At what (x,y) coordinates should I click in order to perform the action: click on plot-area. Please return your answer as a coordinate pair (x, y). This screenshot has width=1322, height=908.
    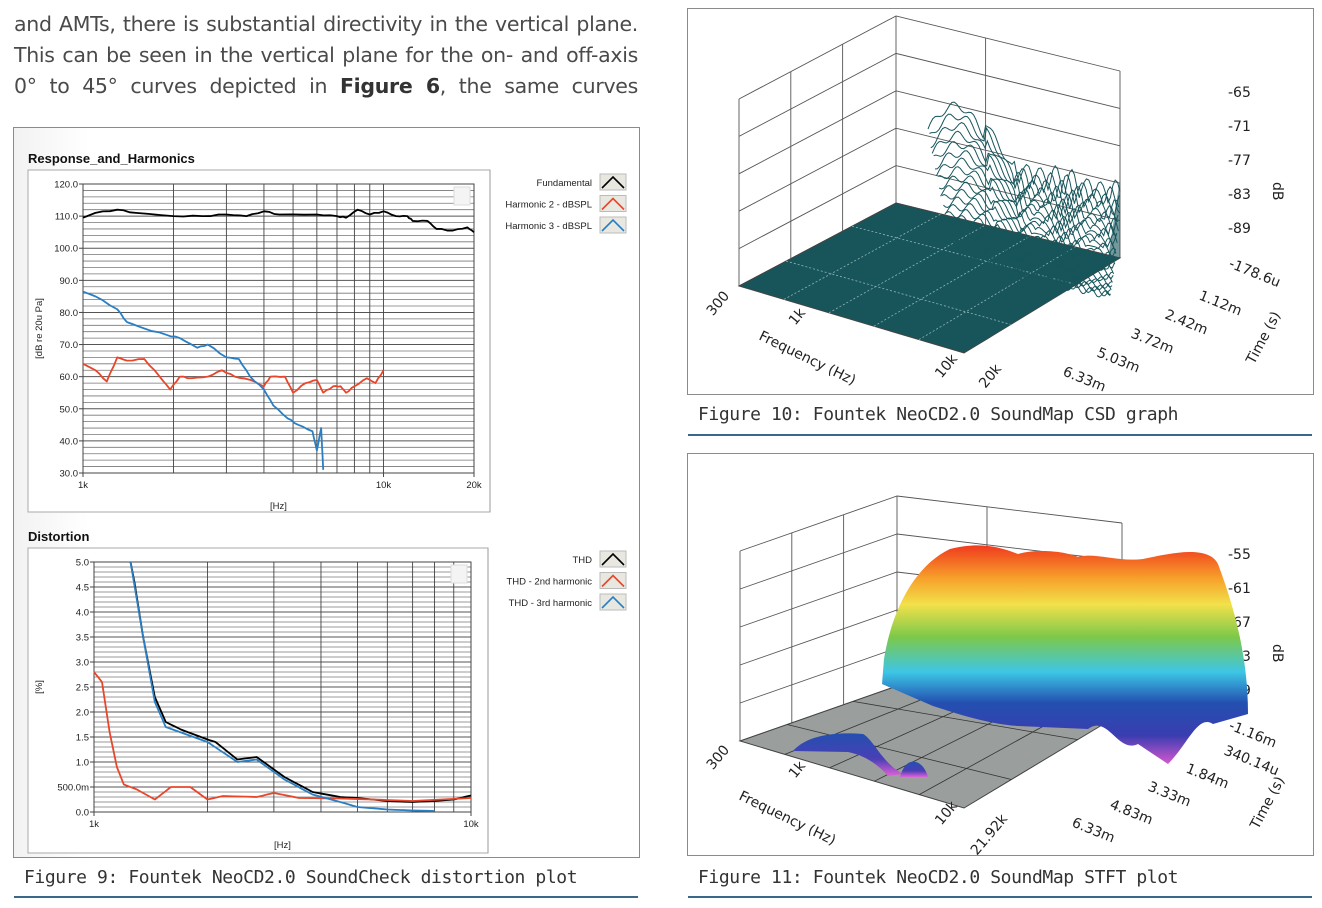
    Looking at the image, I should click on (278, 328).